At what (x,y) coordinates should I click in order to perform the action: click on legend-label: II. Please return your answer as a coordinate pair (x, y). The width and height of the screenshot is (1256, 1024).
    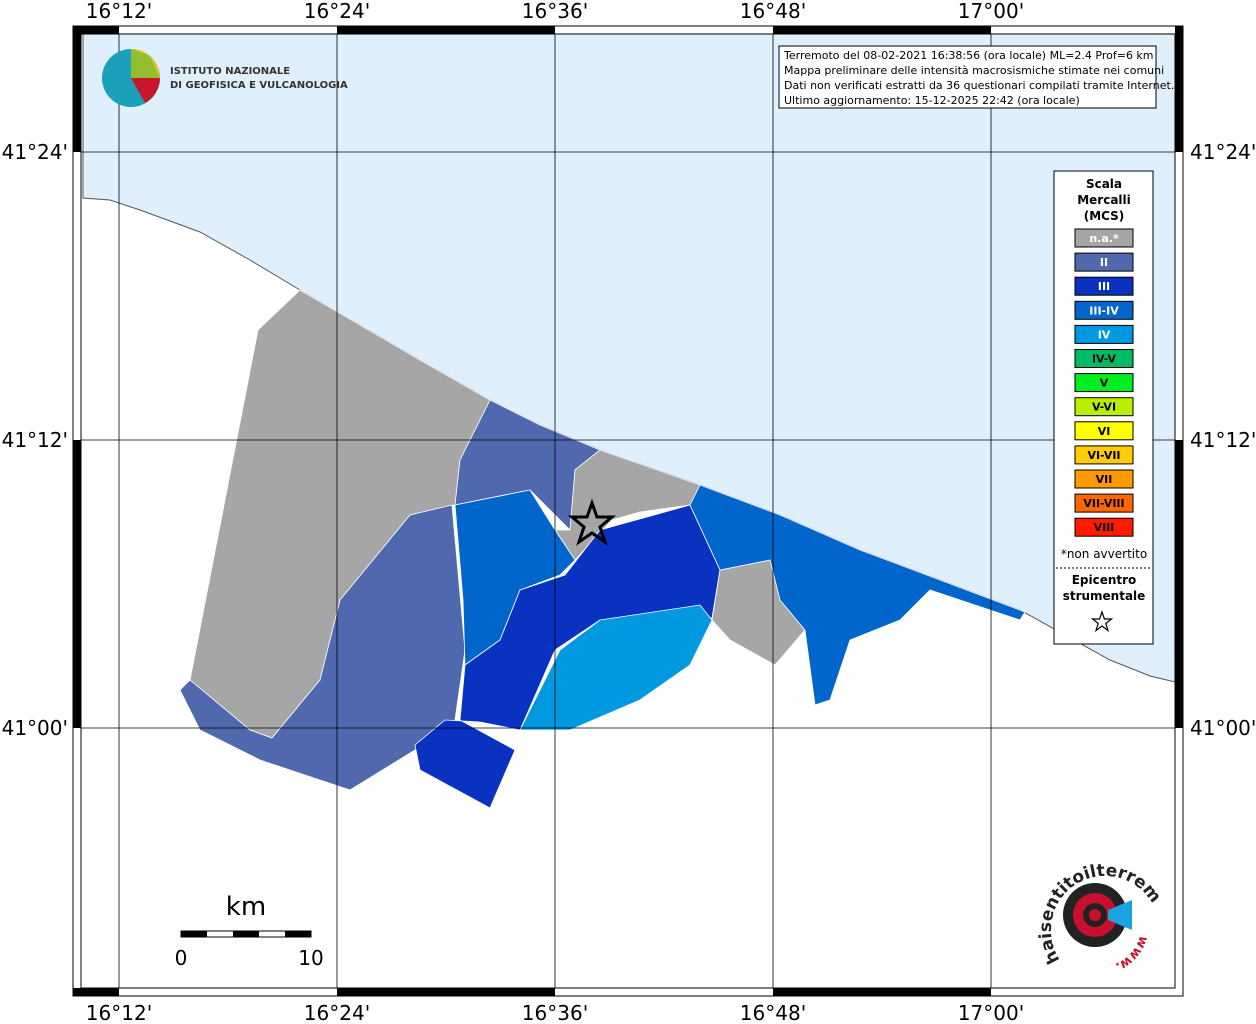
    Looking at the image, I should click on (1104, 262).